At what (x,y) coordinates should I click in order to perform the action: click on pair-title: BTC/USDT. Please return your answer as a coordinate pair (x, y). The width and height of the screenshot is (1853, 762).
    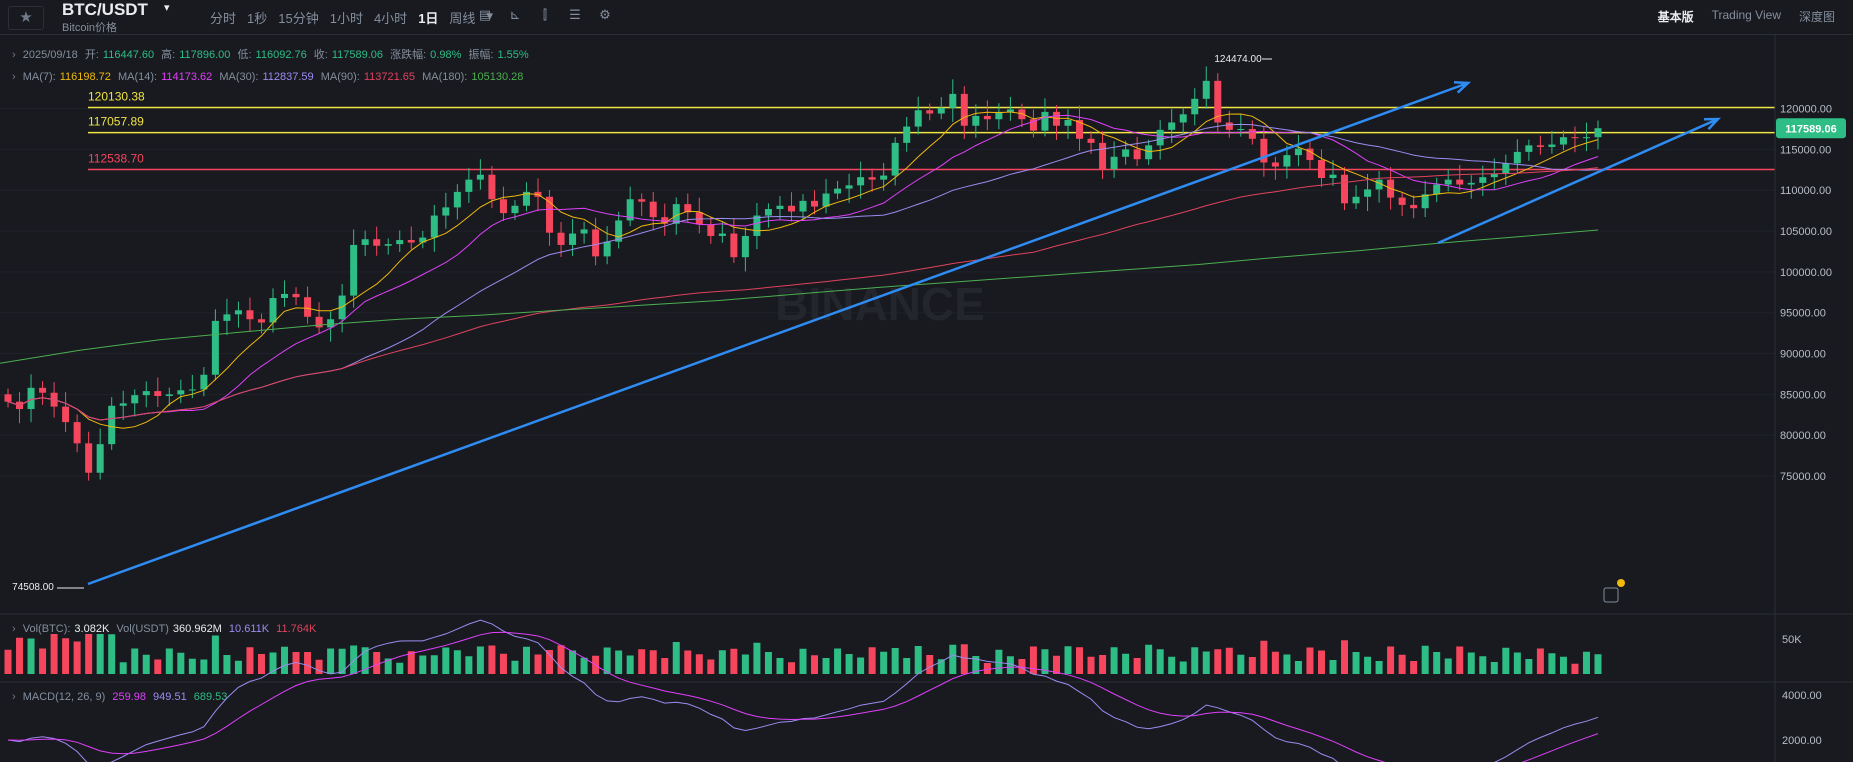
    Looking at the image, I should click on (105, 9).